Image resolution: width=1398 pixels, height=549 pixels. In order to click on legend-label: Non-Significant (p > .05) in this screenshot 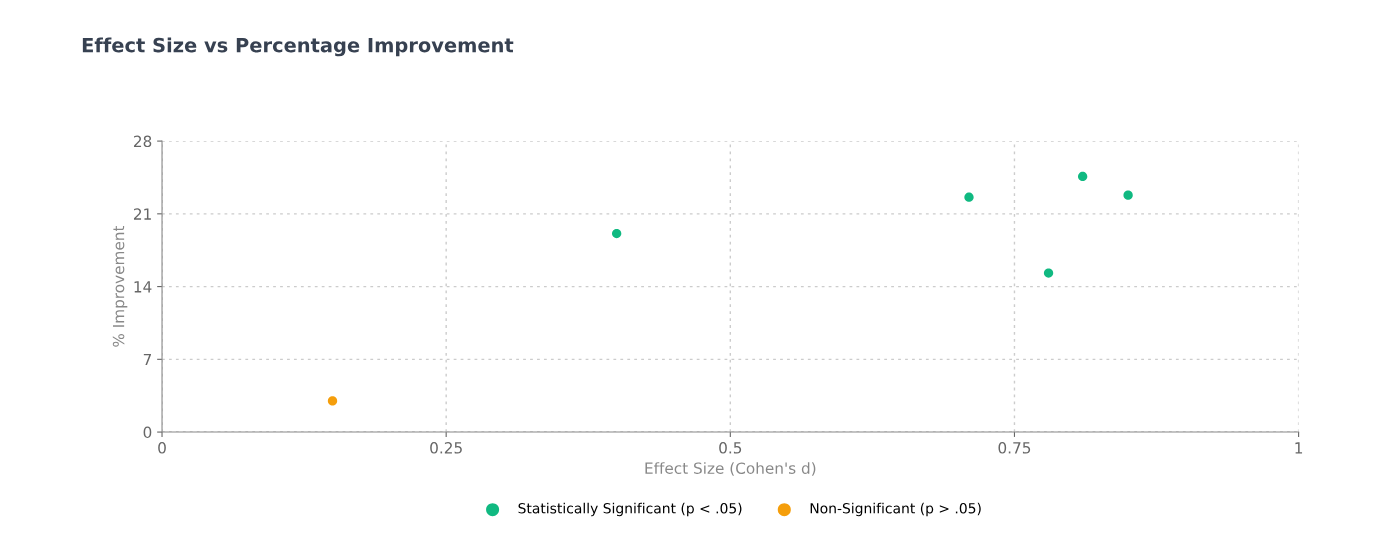, I will do `click(895, 509)`.